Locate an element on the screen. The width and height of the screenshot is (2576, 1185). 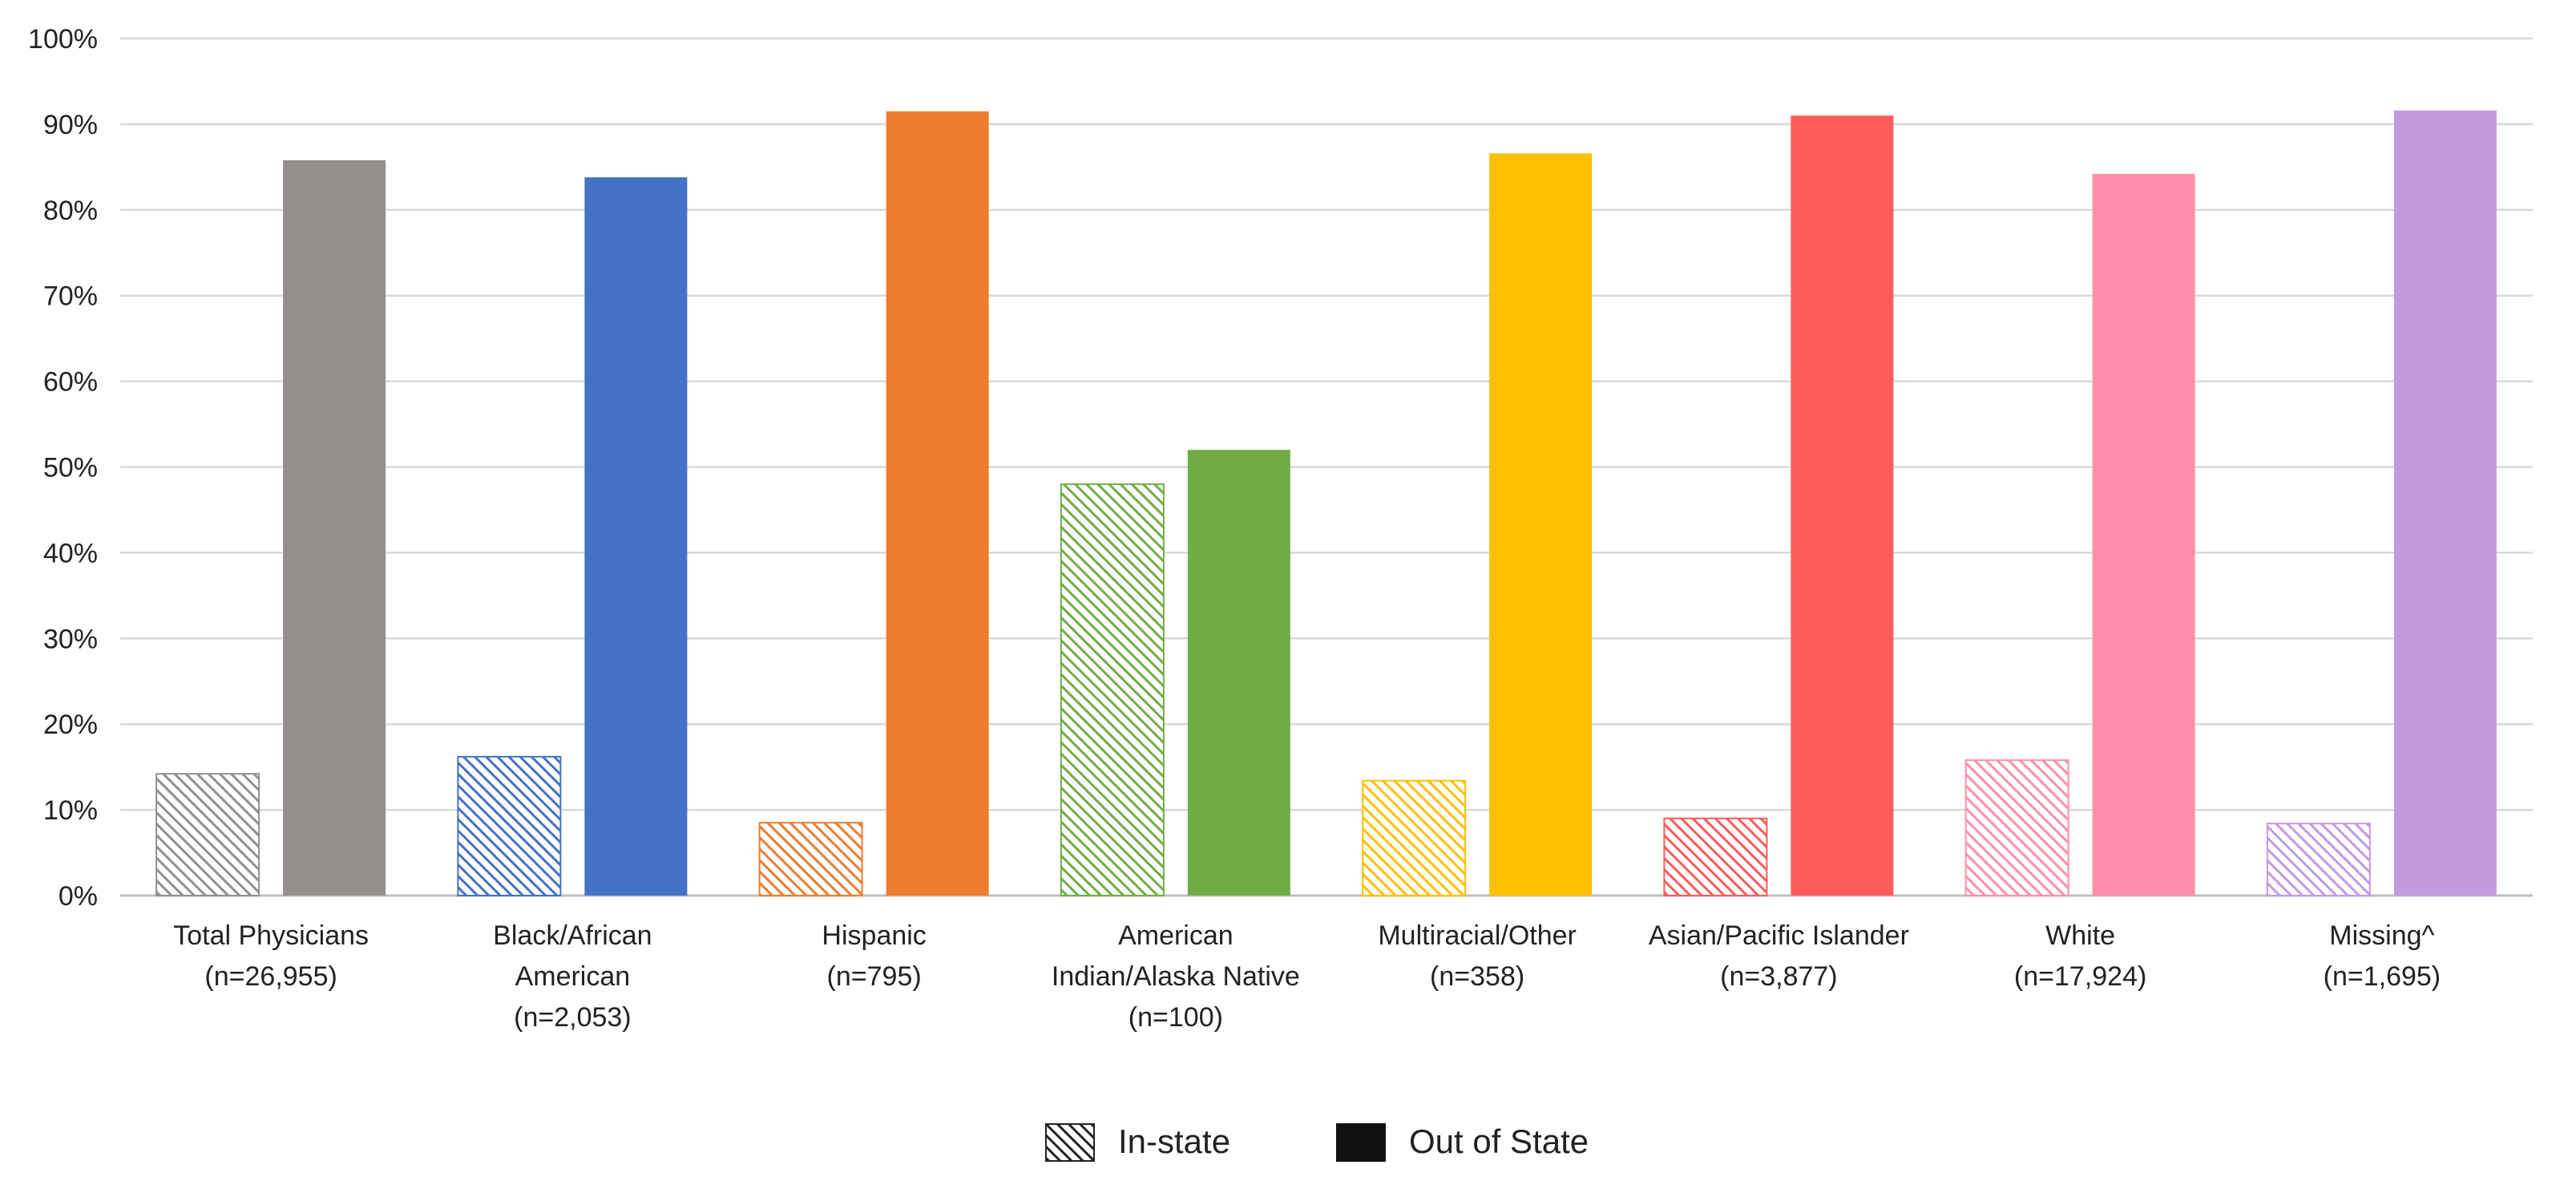
y-tick-label: 40% is located at coordinates (70, 553).